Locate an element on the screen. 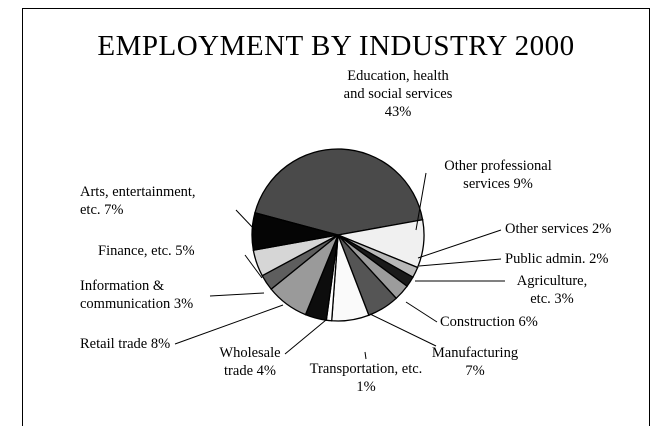 Image resolution: width=668 pixels, height=426 pixels. slice-label-arts-entertainment: Arts, entertainment, etc. 7% is located at coordinates (138, 201).